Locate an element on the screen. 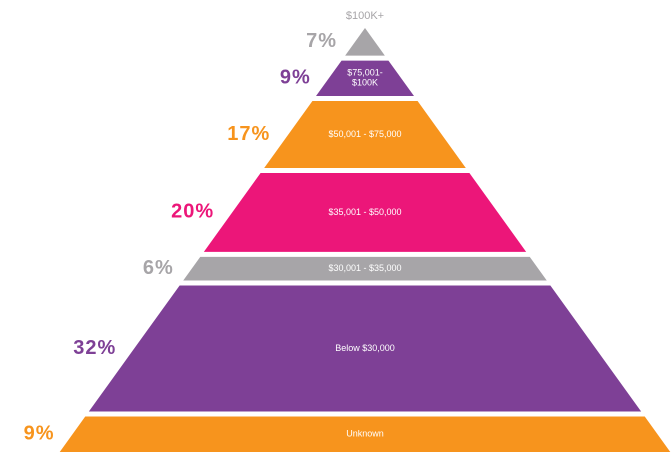 The image size is (671, 452). category-label: $30,001 - $35,000 is located at coordinates (364, 268).